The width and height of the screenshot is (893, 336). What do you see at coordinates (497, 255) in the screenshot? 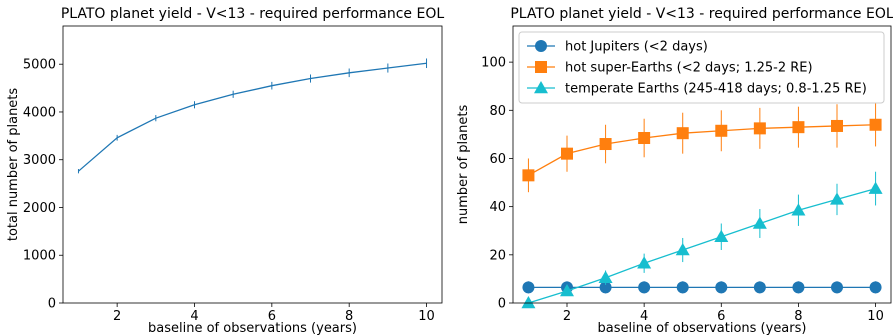
I see `y-tick-label: 20` at bounding box center [497, 255].